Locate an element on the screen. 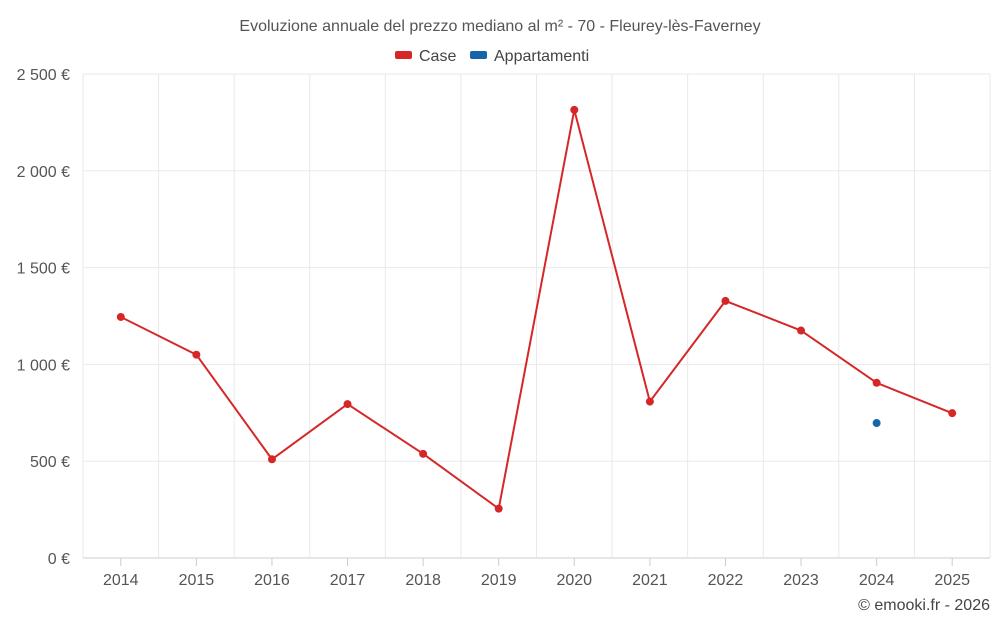 This screenshot has height=625, width=1000. legend-item-case: Case is located at coordinates (425, 56).